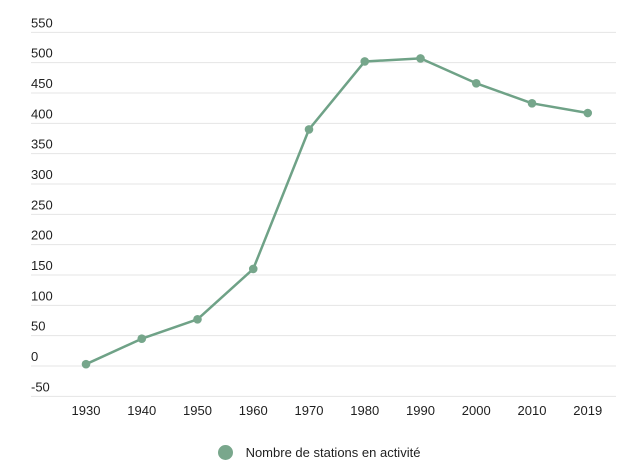  Describe the element at coordinates (42, 144) in the screenshot. I see `y-tick-label: 350` at that location.